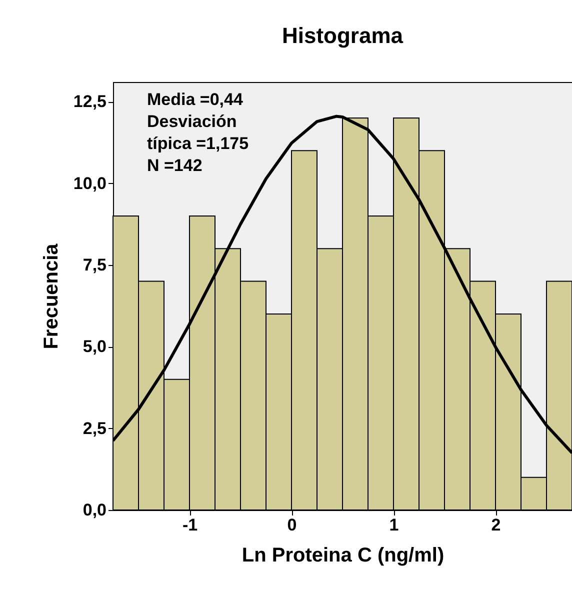 The image size is (572, 601). Describe the element at coordinates (89, 183) in the screenshot. I see `y-tick-label: 10,0` at that location.